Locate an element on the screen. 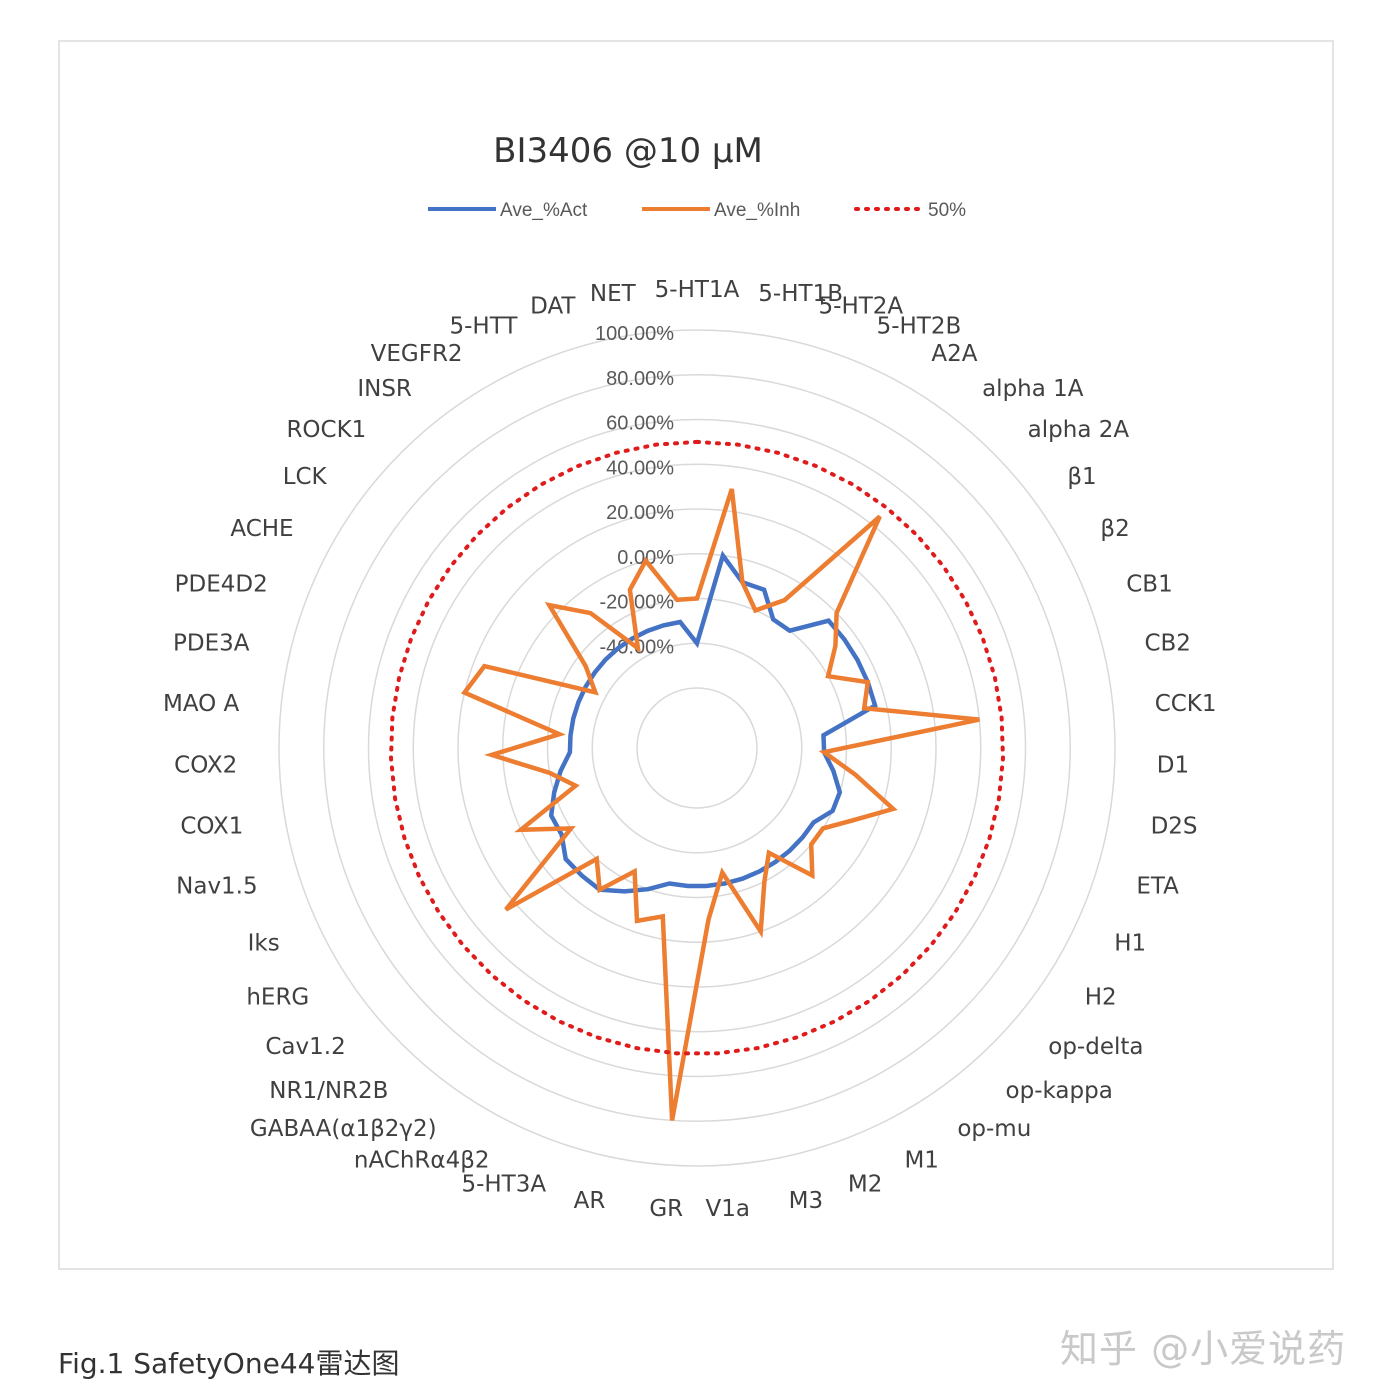  category-label: DAT is located at coordinates (553, 306).